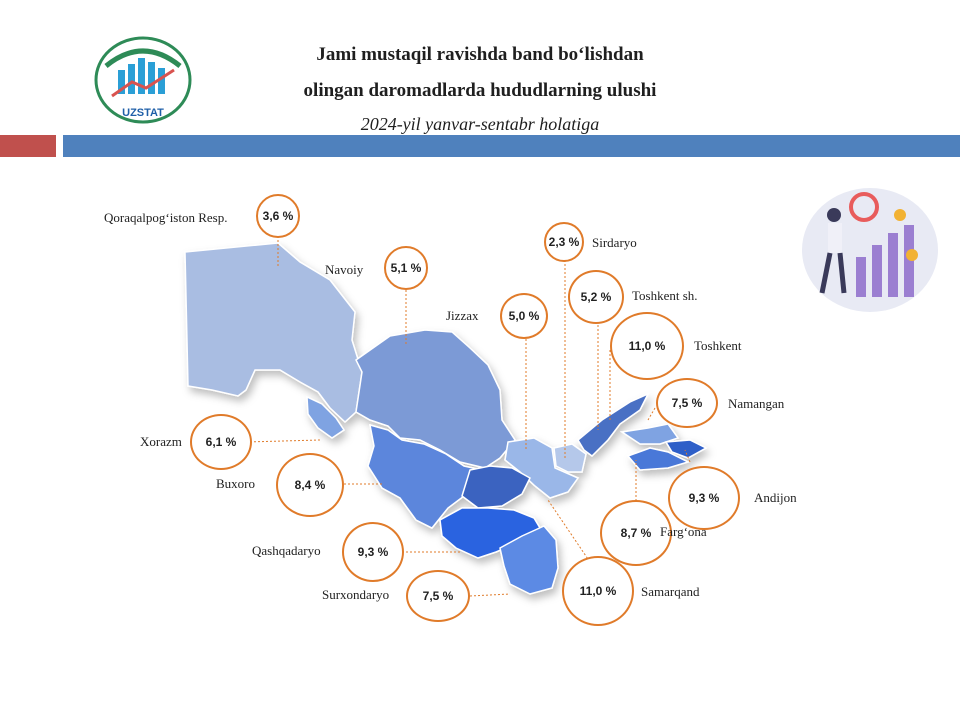  Describe the element at coordinates (143, 80) in the screenshot. I see `uzstat-logo: UZSTAT` at that location.